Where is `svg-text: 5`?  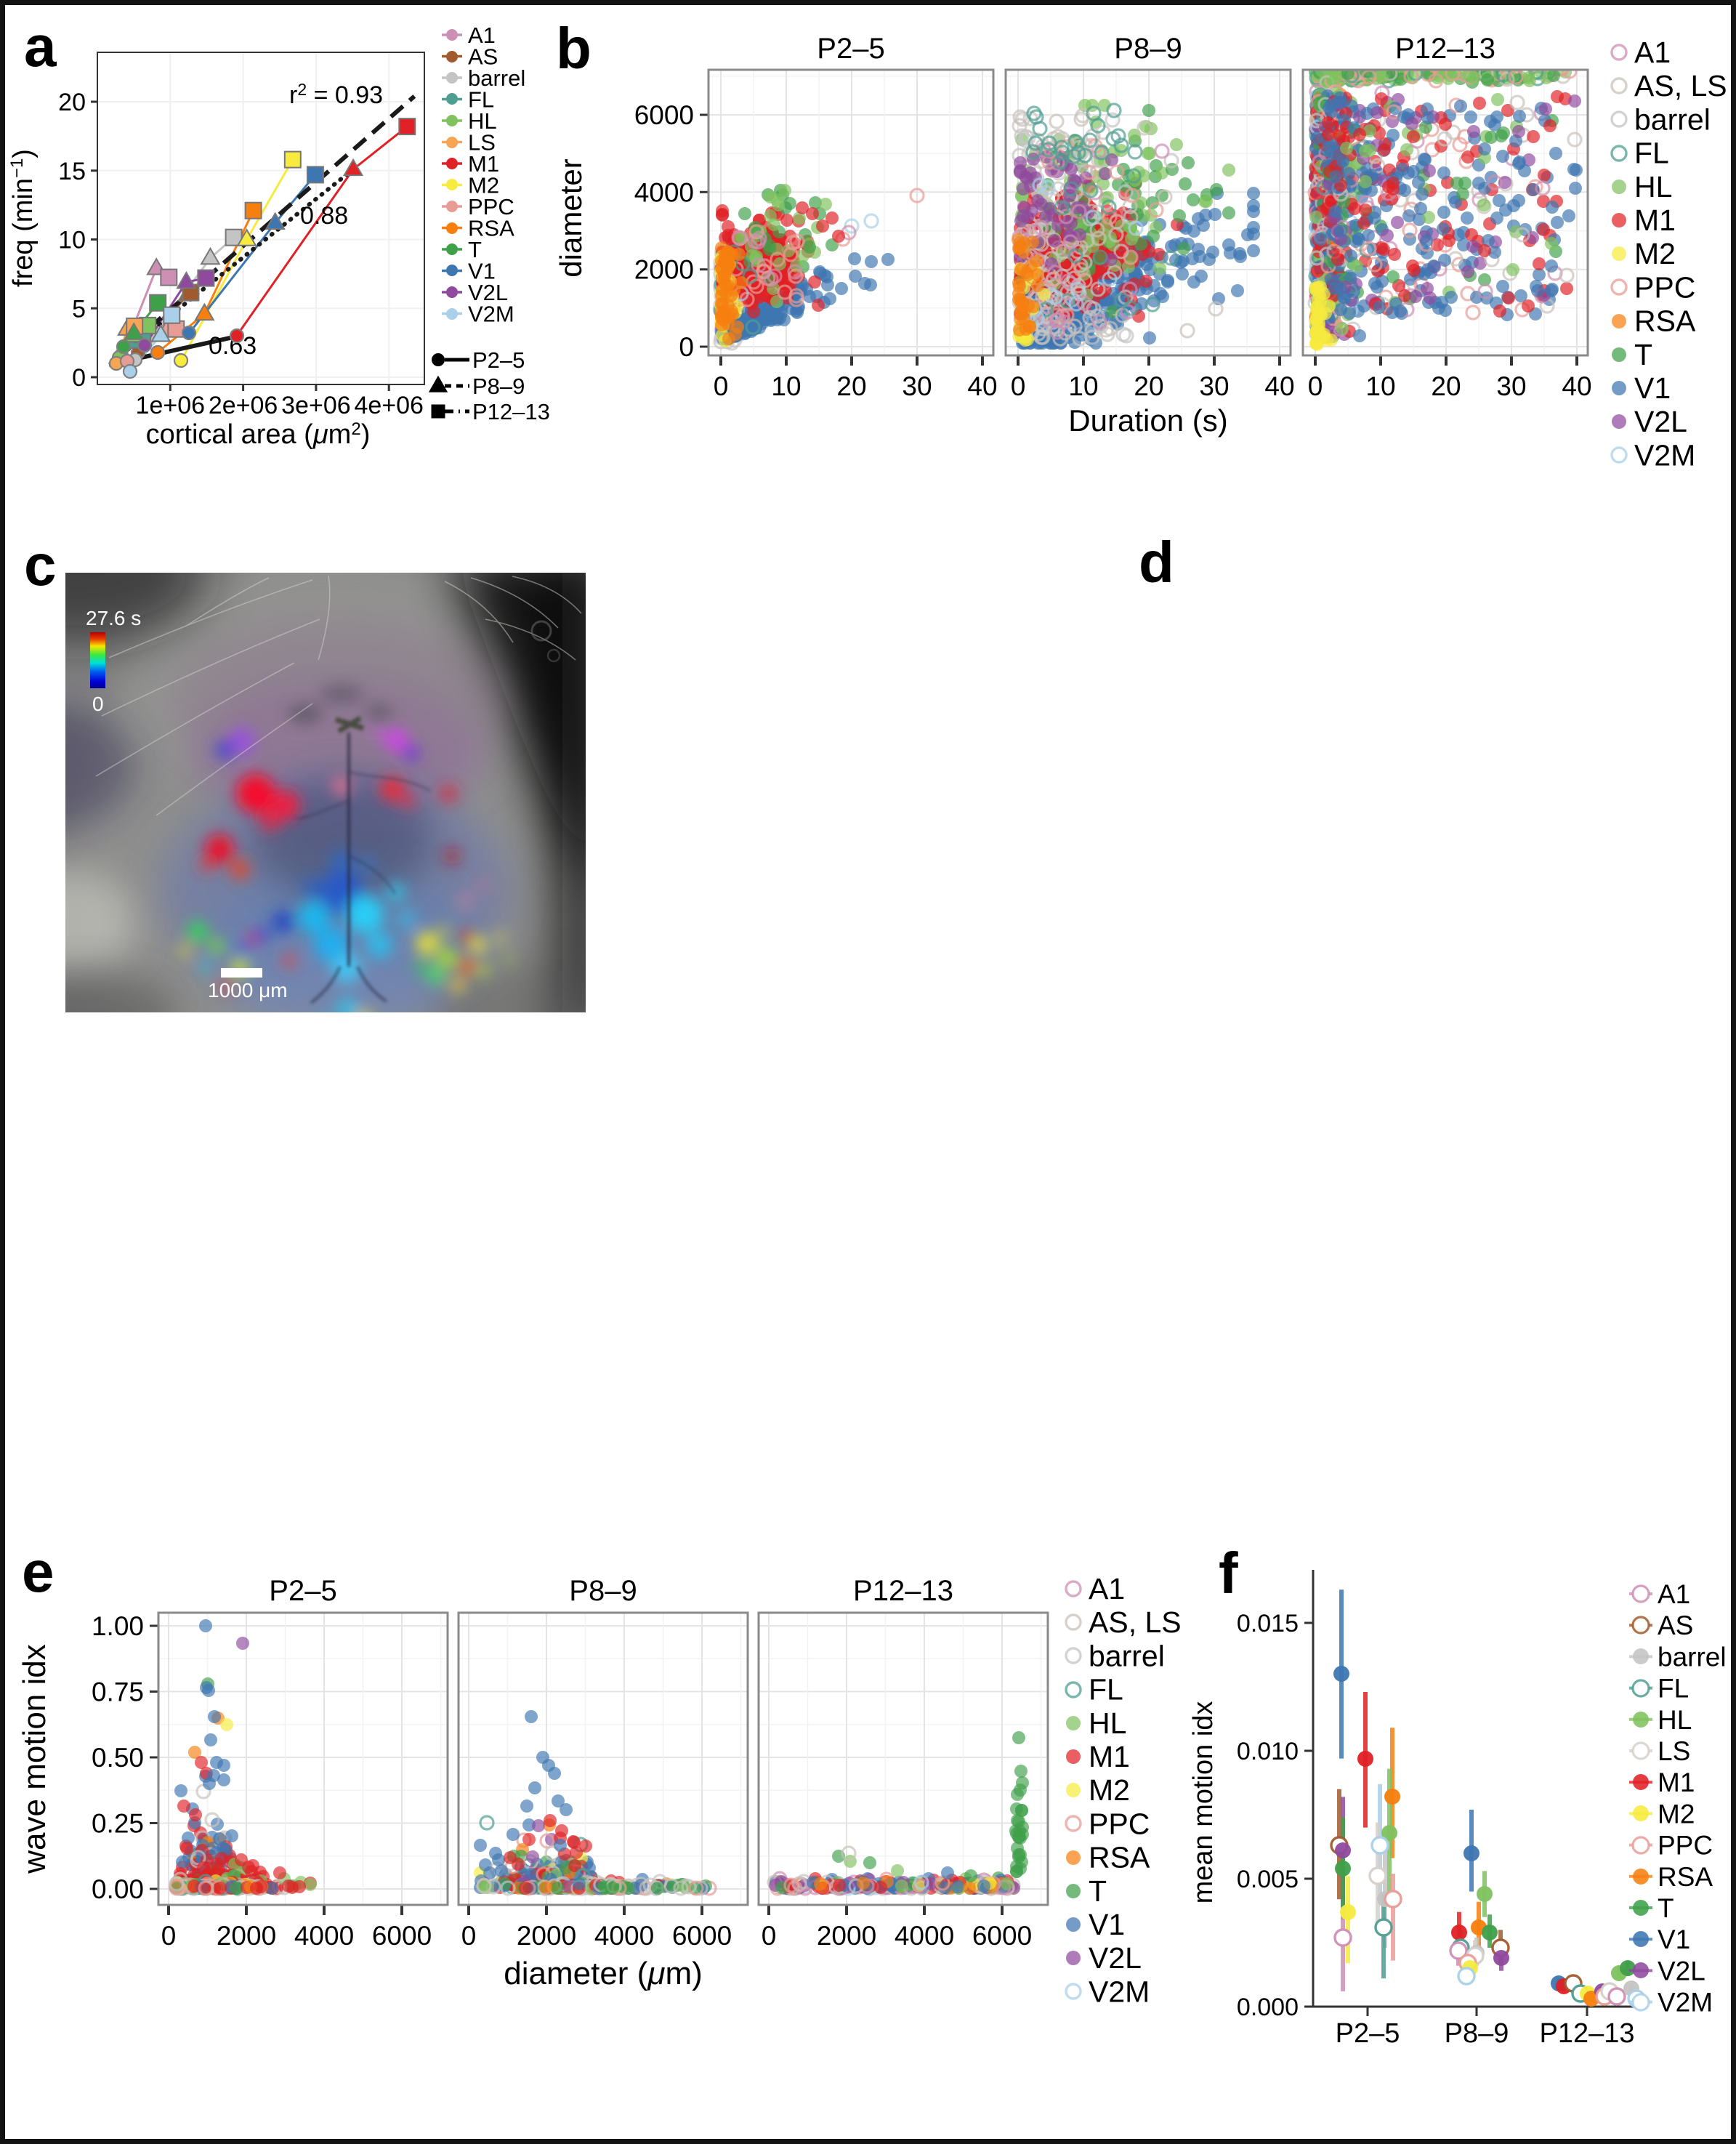
svg-text: 5 is located at coordinates (79, 309).